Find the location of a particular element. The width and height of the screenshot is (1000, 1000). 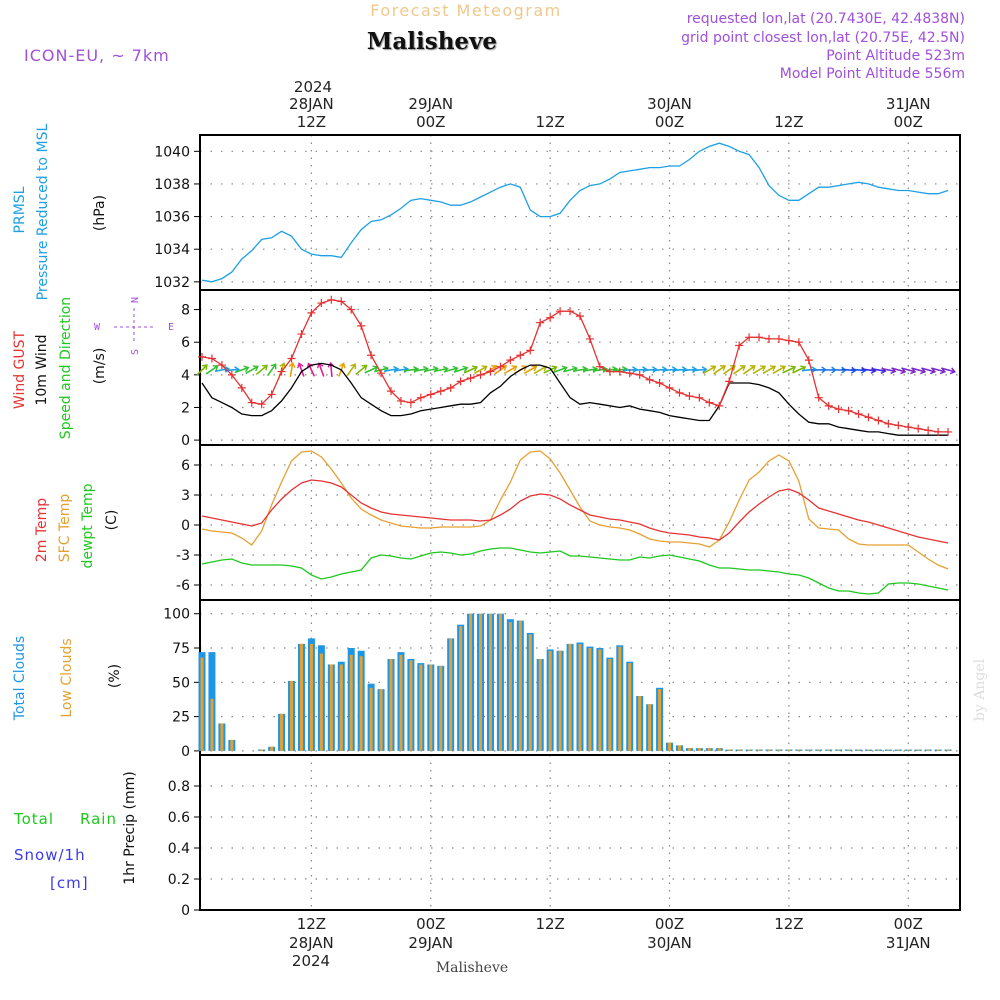

bottom-year-label: 2024 is located at coordinates (311, 961).